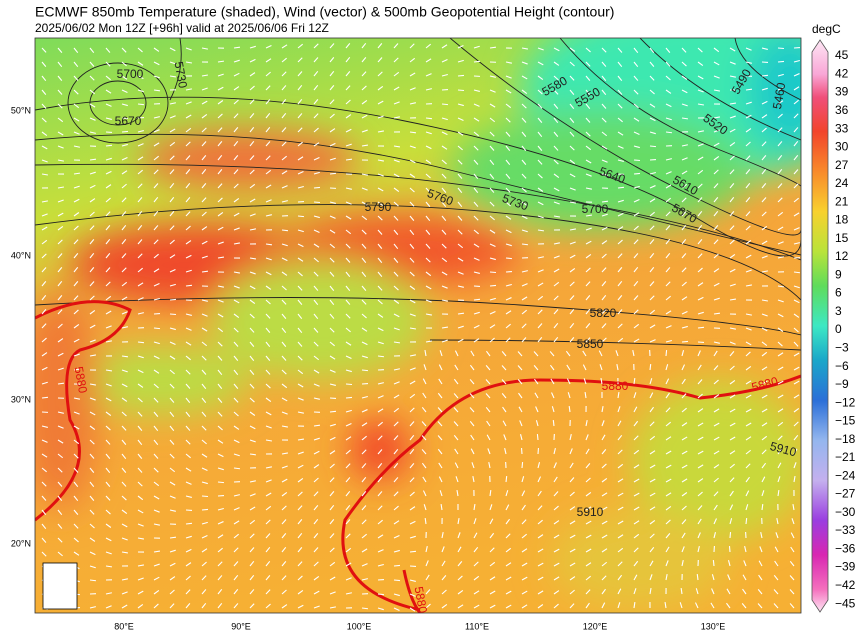 The height and width of the screenshot is (638, 863). Describe the element at coordinates (845, 402) in the screenshot. I see `colorbar-label: −12` at that location.